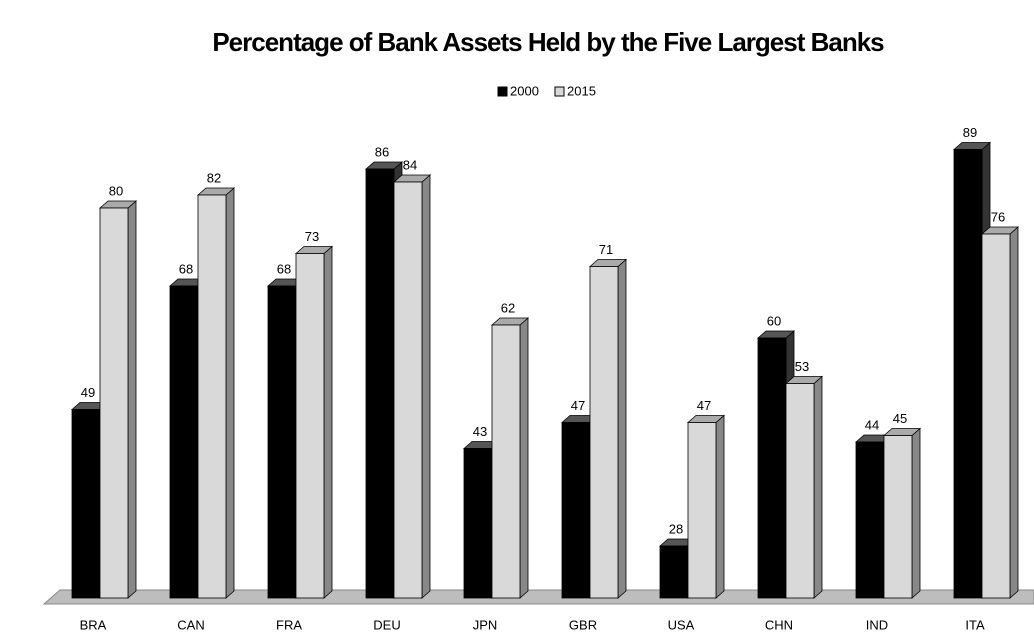  What do you see at coordinates (606, 249) in the screenshot?
I see `value-label: 71` at bounding box center [606, 249].